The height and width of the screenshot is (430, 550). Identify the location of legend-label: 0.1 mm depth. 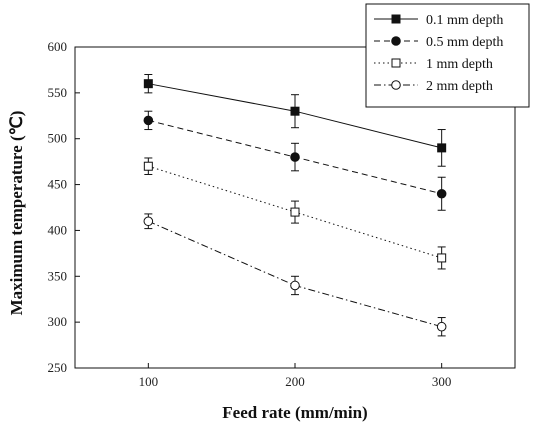
(464, 20).